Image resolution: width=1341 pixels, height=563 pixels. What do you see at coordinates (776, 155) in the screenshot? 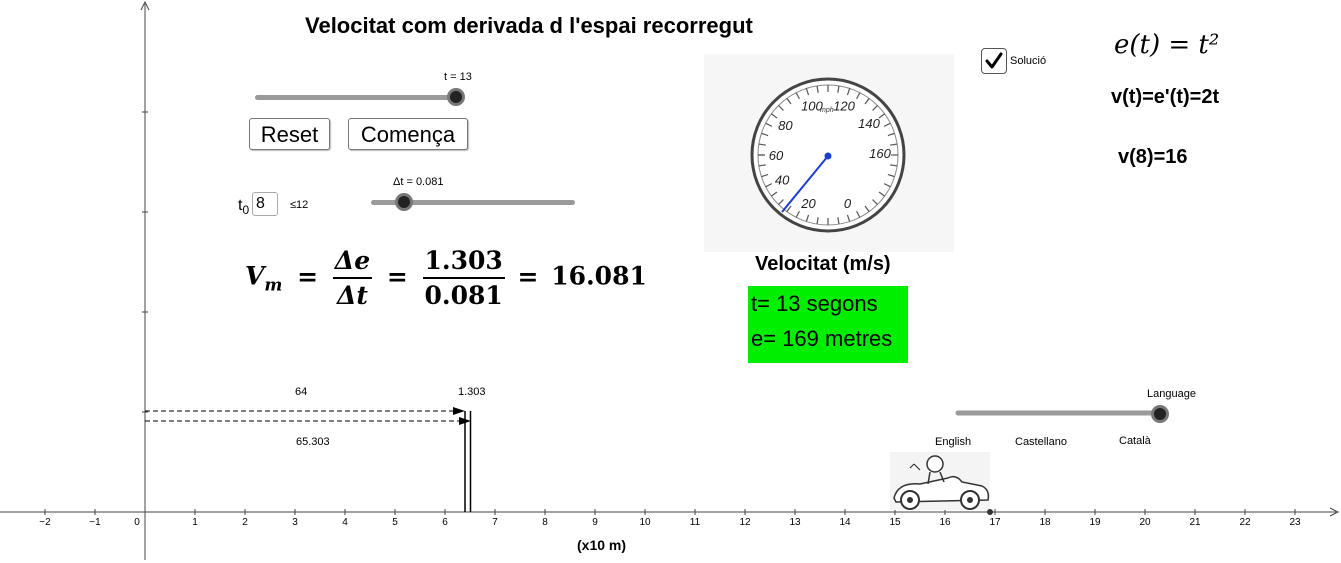
I see `dial-label: 60` at bounding box center [776, 155].